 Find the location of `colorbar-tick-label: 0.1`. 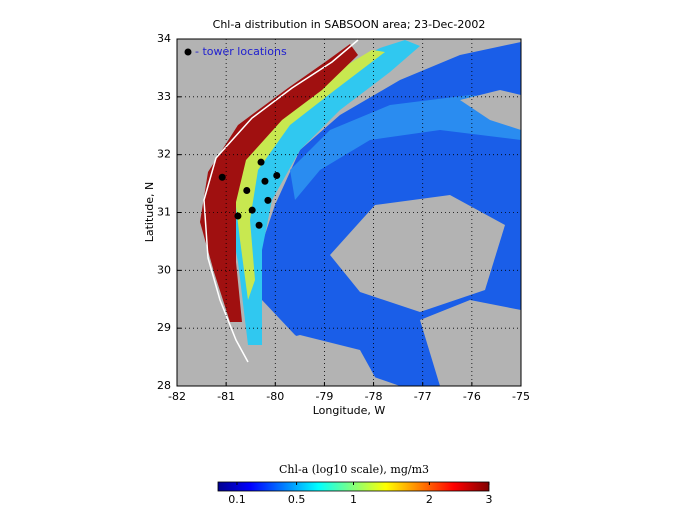

colorbar-tick-label: 0.1 is located at coordinates (237, 499).